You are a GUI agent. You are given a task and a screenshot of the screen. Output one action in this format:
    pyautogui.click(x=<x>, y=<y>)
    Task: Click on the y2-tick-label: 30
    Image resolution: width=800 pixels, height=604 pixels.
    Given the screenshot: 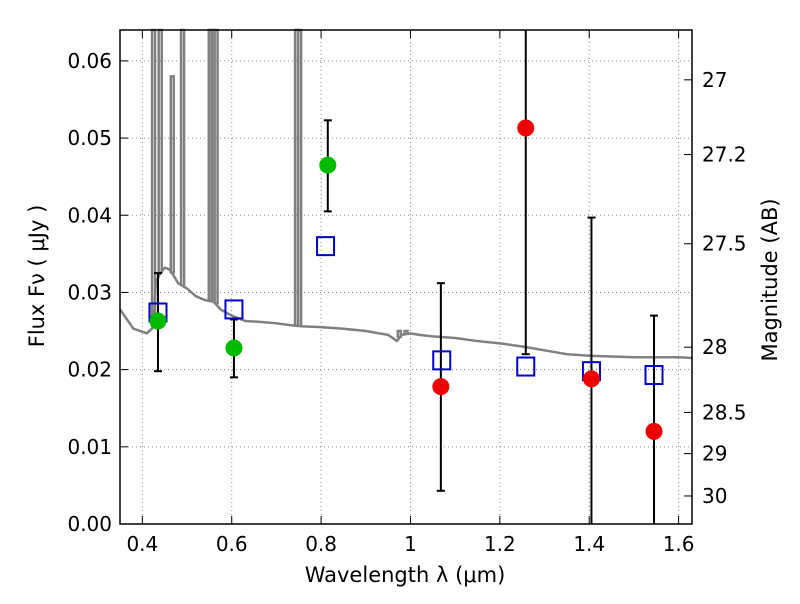 What is the action you would take?
    pyautogui.click(x=714, y=496)
    